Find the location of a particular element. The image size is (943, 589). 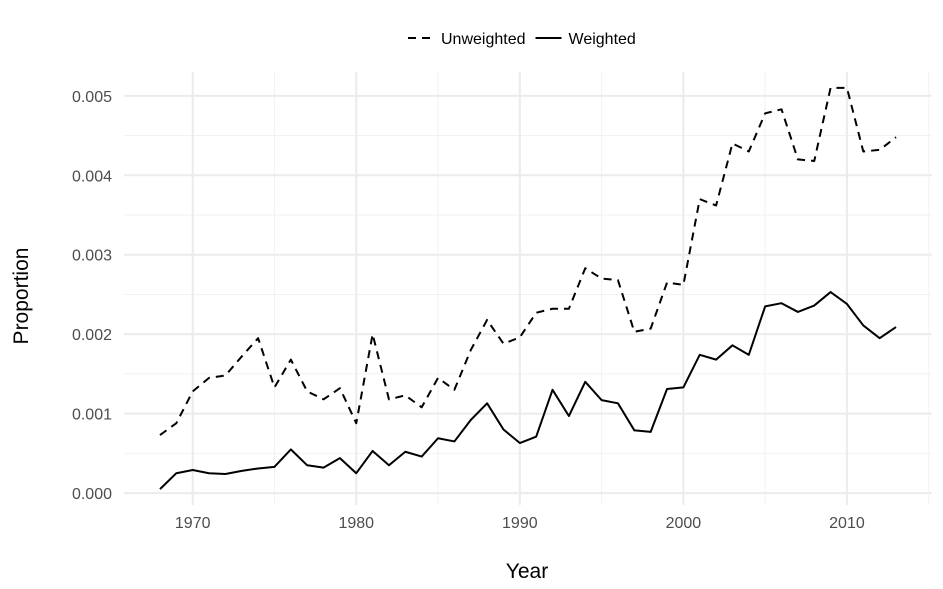

y-tick-label: 0.004 is located at coordinates (92, 176).